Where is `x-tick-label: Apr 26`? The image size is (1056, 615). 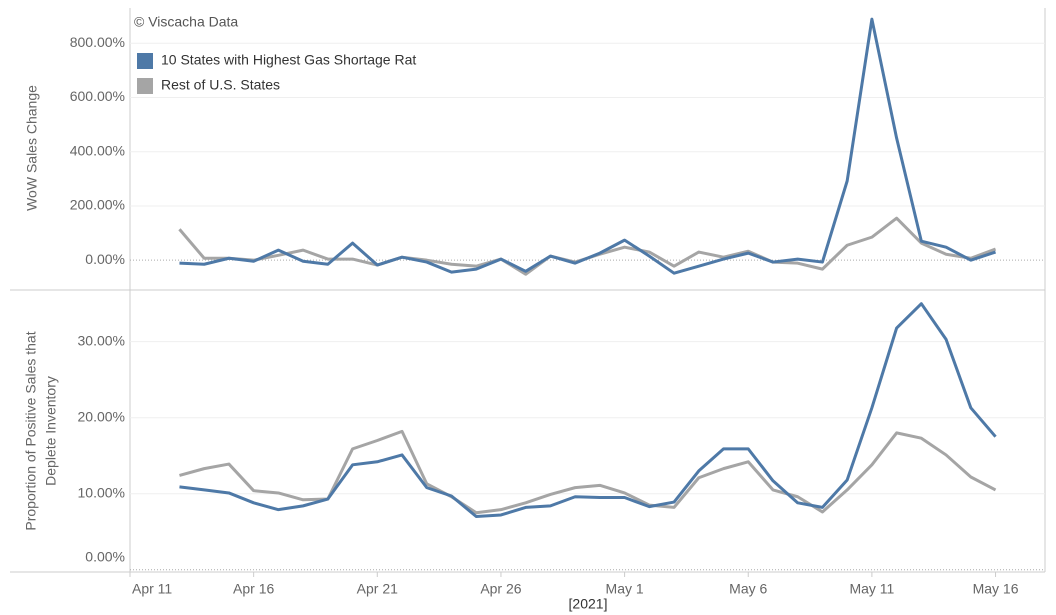
x-tick-label: Apr 26 is located at coordinates (500, 589).